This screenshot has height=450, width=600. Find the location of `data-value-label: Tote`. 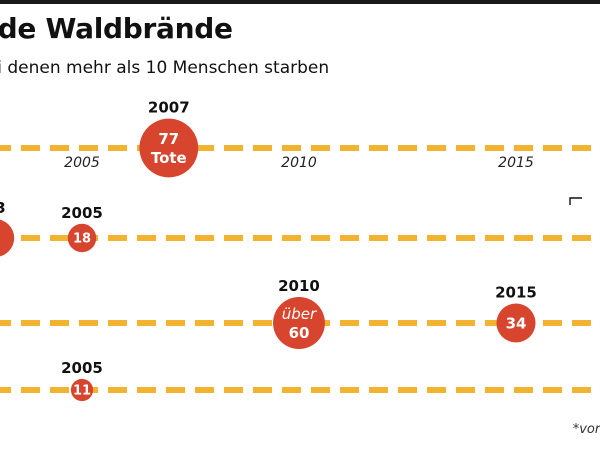

data-value-label: Tote is located at coordinates (169, 158).